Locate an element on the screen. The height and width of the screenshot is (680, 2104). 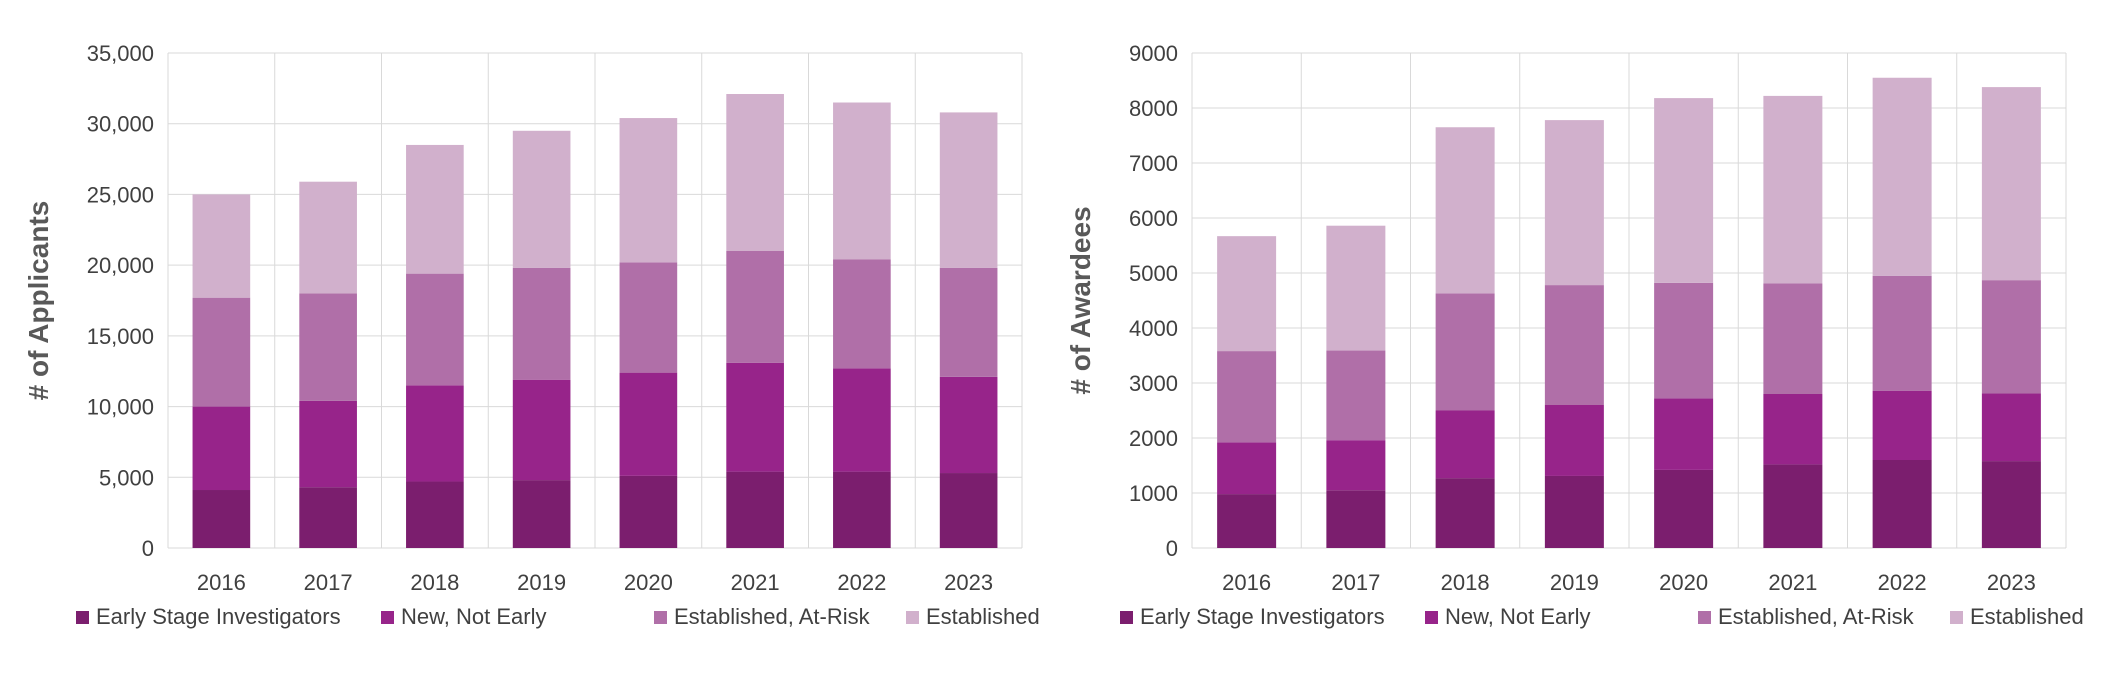
y-tick-label: 25,000 is located at coordinates (120, 194).